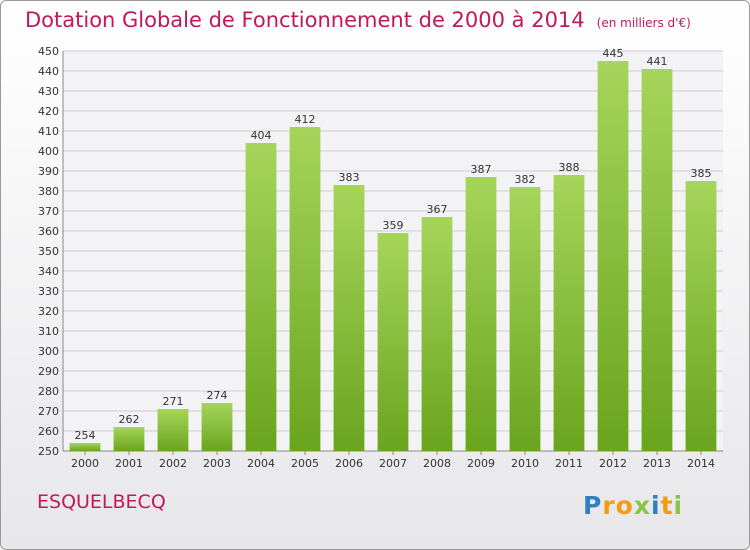 The image size is (750, 550). I want to click on y-tick-label: 330, so click(48, 291).